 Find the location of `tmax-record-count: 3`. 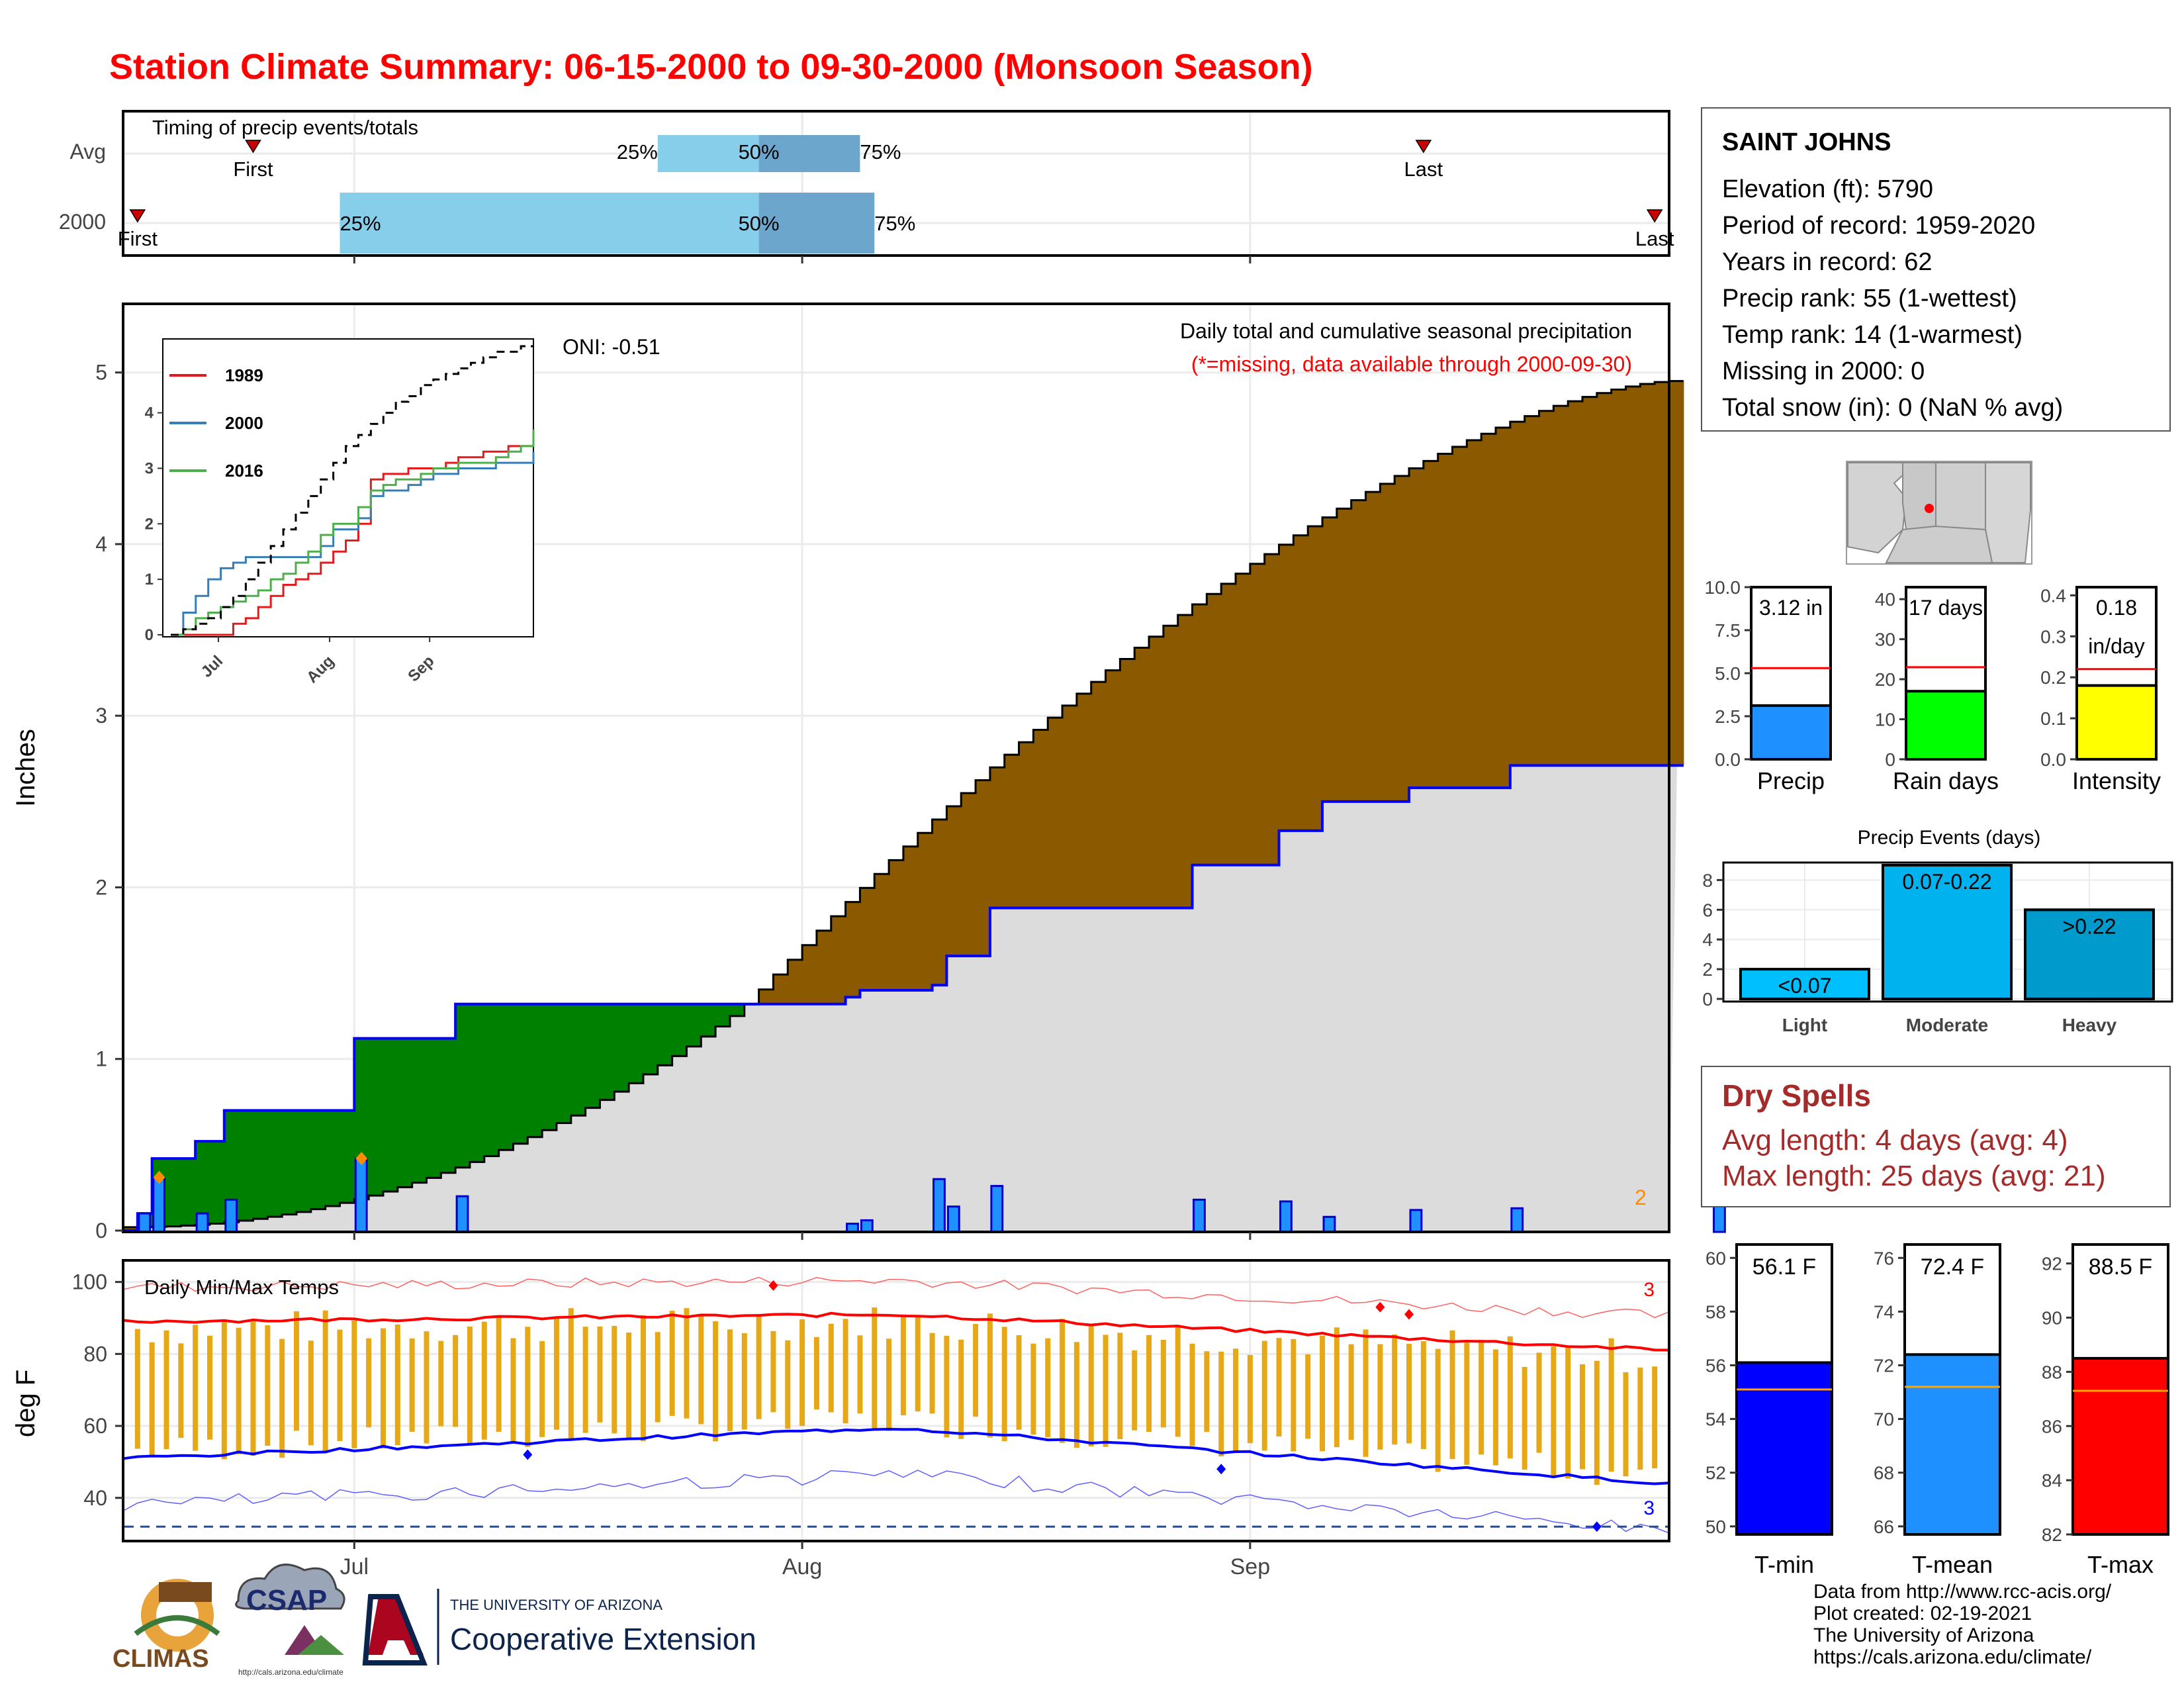

tmax-record-count: 3 is located at coordinates (1649, 1290).